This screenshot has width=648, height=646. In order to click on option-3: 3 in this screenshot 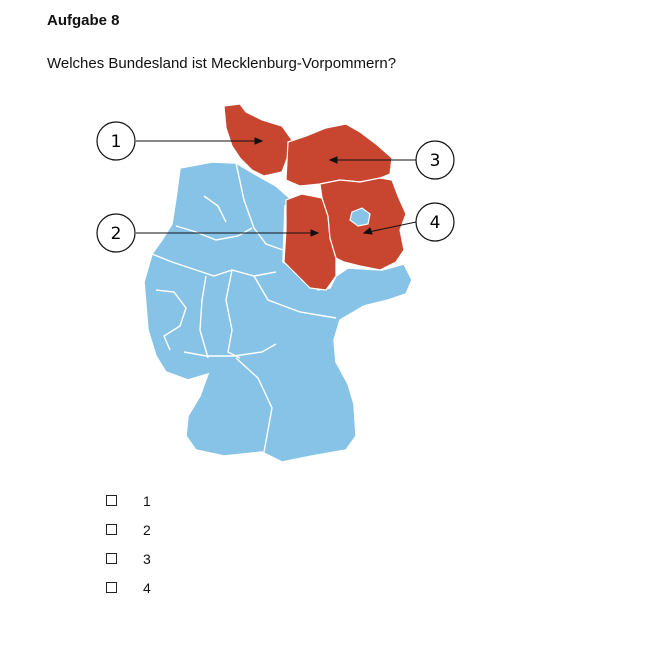, I will do `click(128, 558)`.